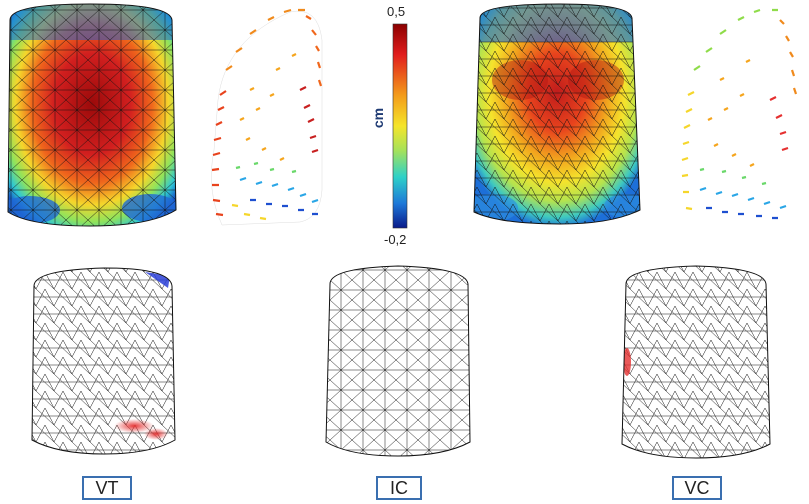 The height and width of the screenshot is (504, 809). I want to click on colorbar-unit-label: cm, so click(378, 118).